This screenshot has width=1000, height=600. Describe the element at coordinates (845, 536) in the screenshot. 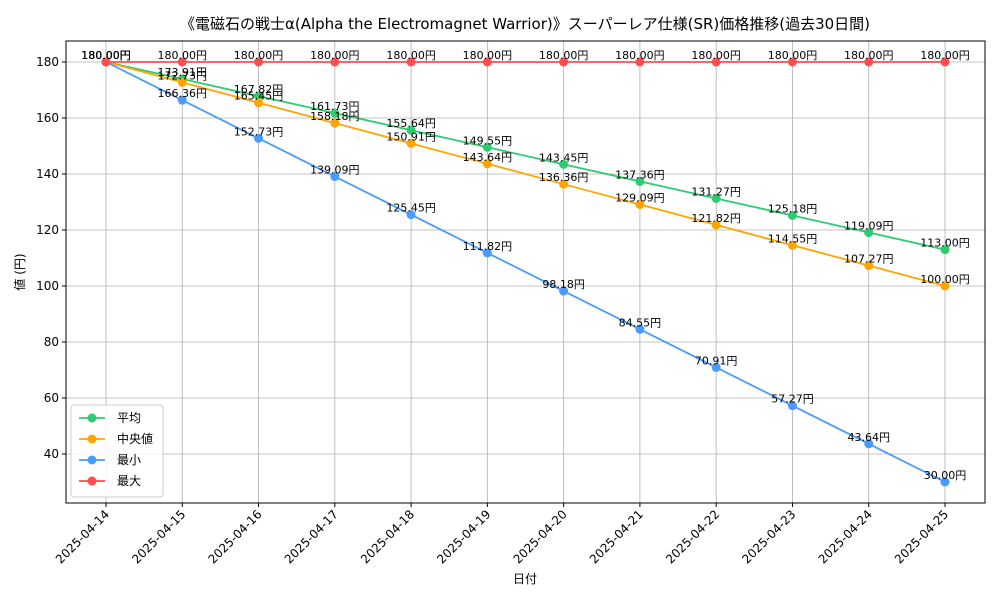

I see `x-tick-label: 2025-04-24` at that location.